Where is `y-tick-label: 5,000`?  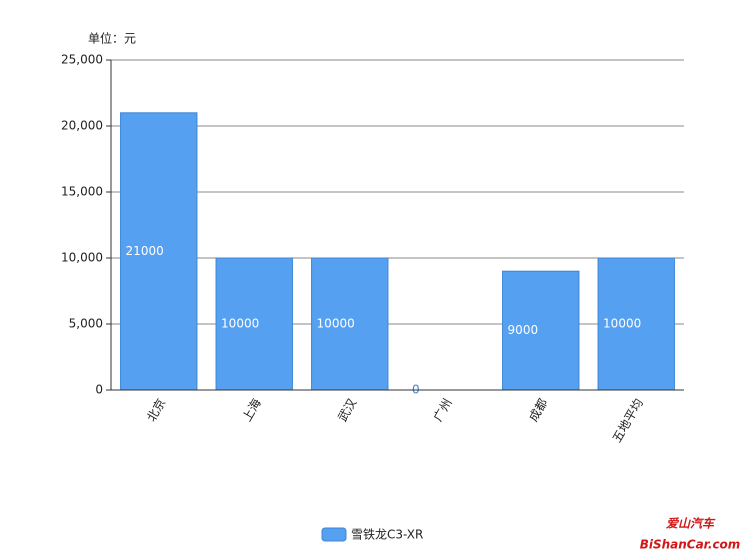 y-tick-label: 5,000 is located at coordinates (86, 324).